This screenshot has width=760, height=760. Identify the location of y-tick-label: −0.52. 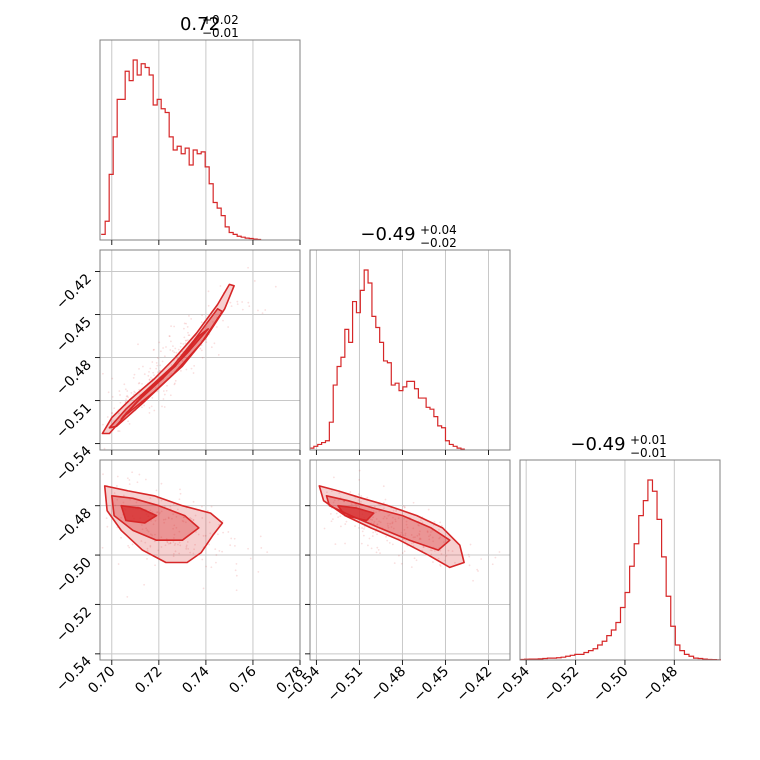
(74, 625).